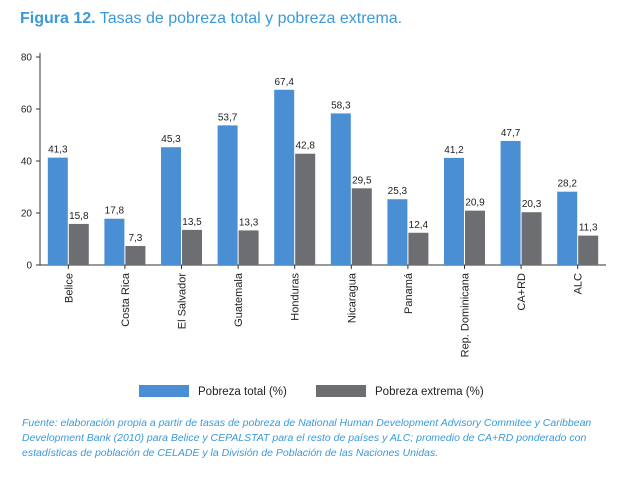  I want to click on x-tick-label: Belice, so click(69, 288).